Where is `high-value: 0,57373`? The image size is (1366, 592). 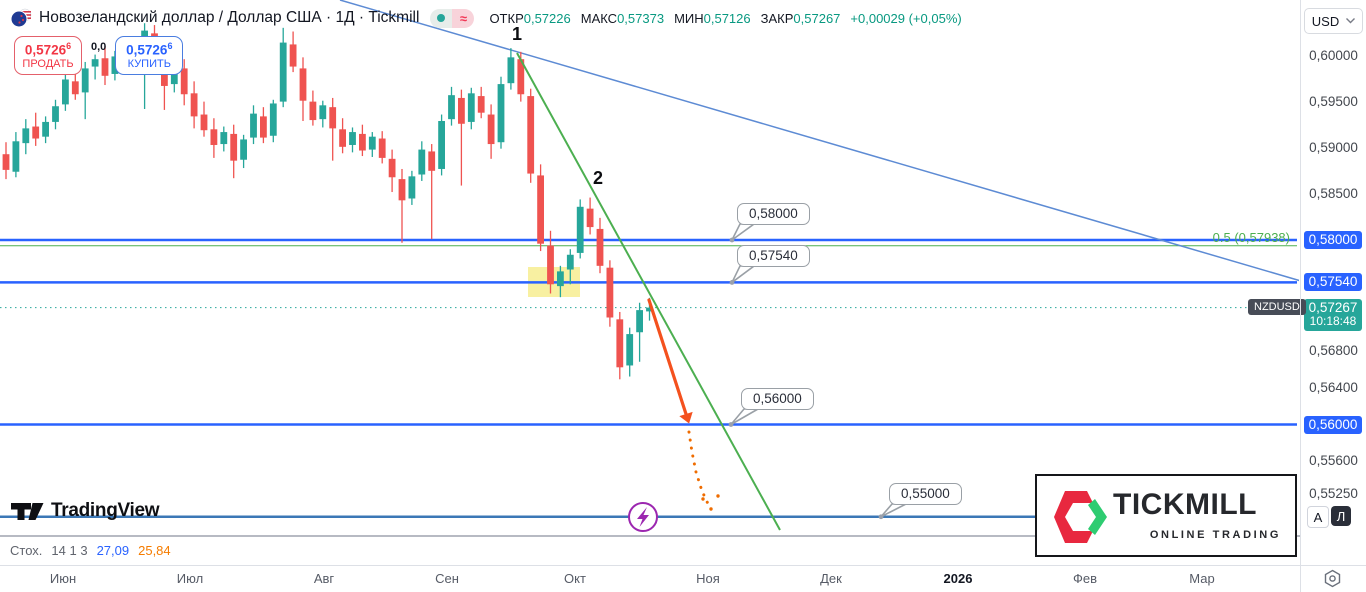 high-value: 0,57373 is located at coordinates (641, 18).